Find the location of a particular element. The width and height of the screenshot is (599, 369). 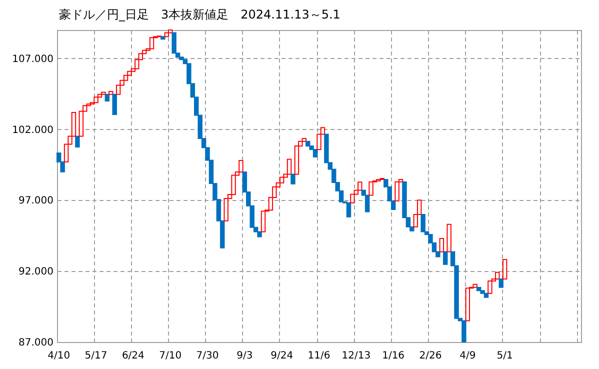

x-tick-label: 4/9 is located at coordinates (468, 356).